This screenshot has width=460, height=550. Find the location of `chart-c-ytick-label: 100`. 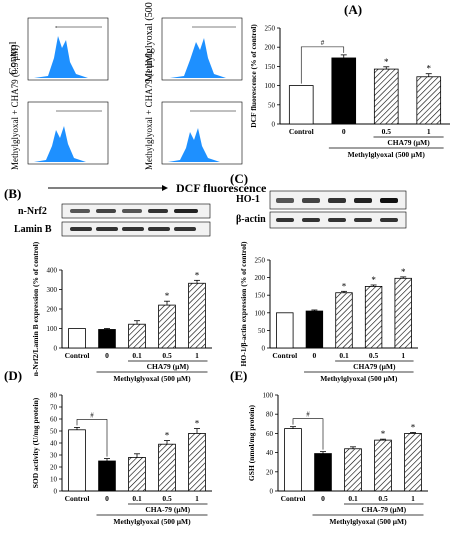

chart-c-ytick-label: 100 is located at coordinates (260, 313).